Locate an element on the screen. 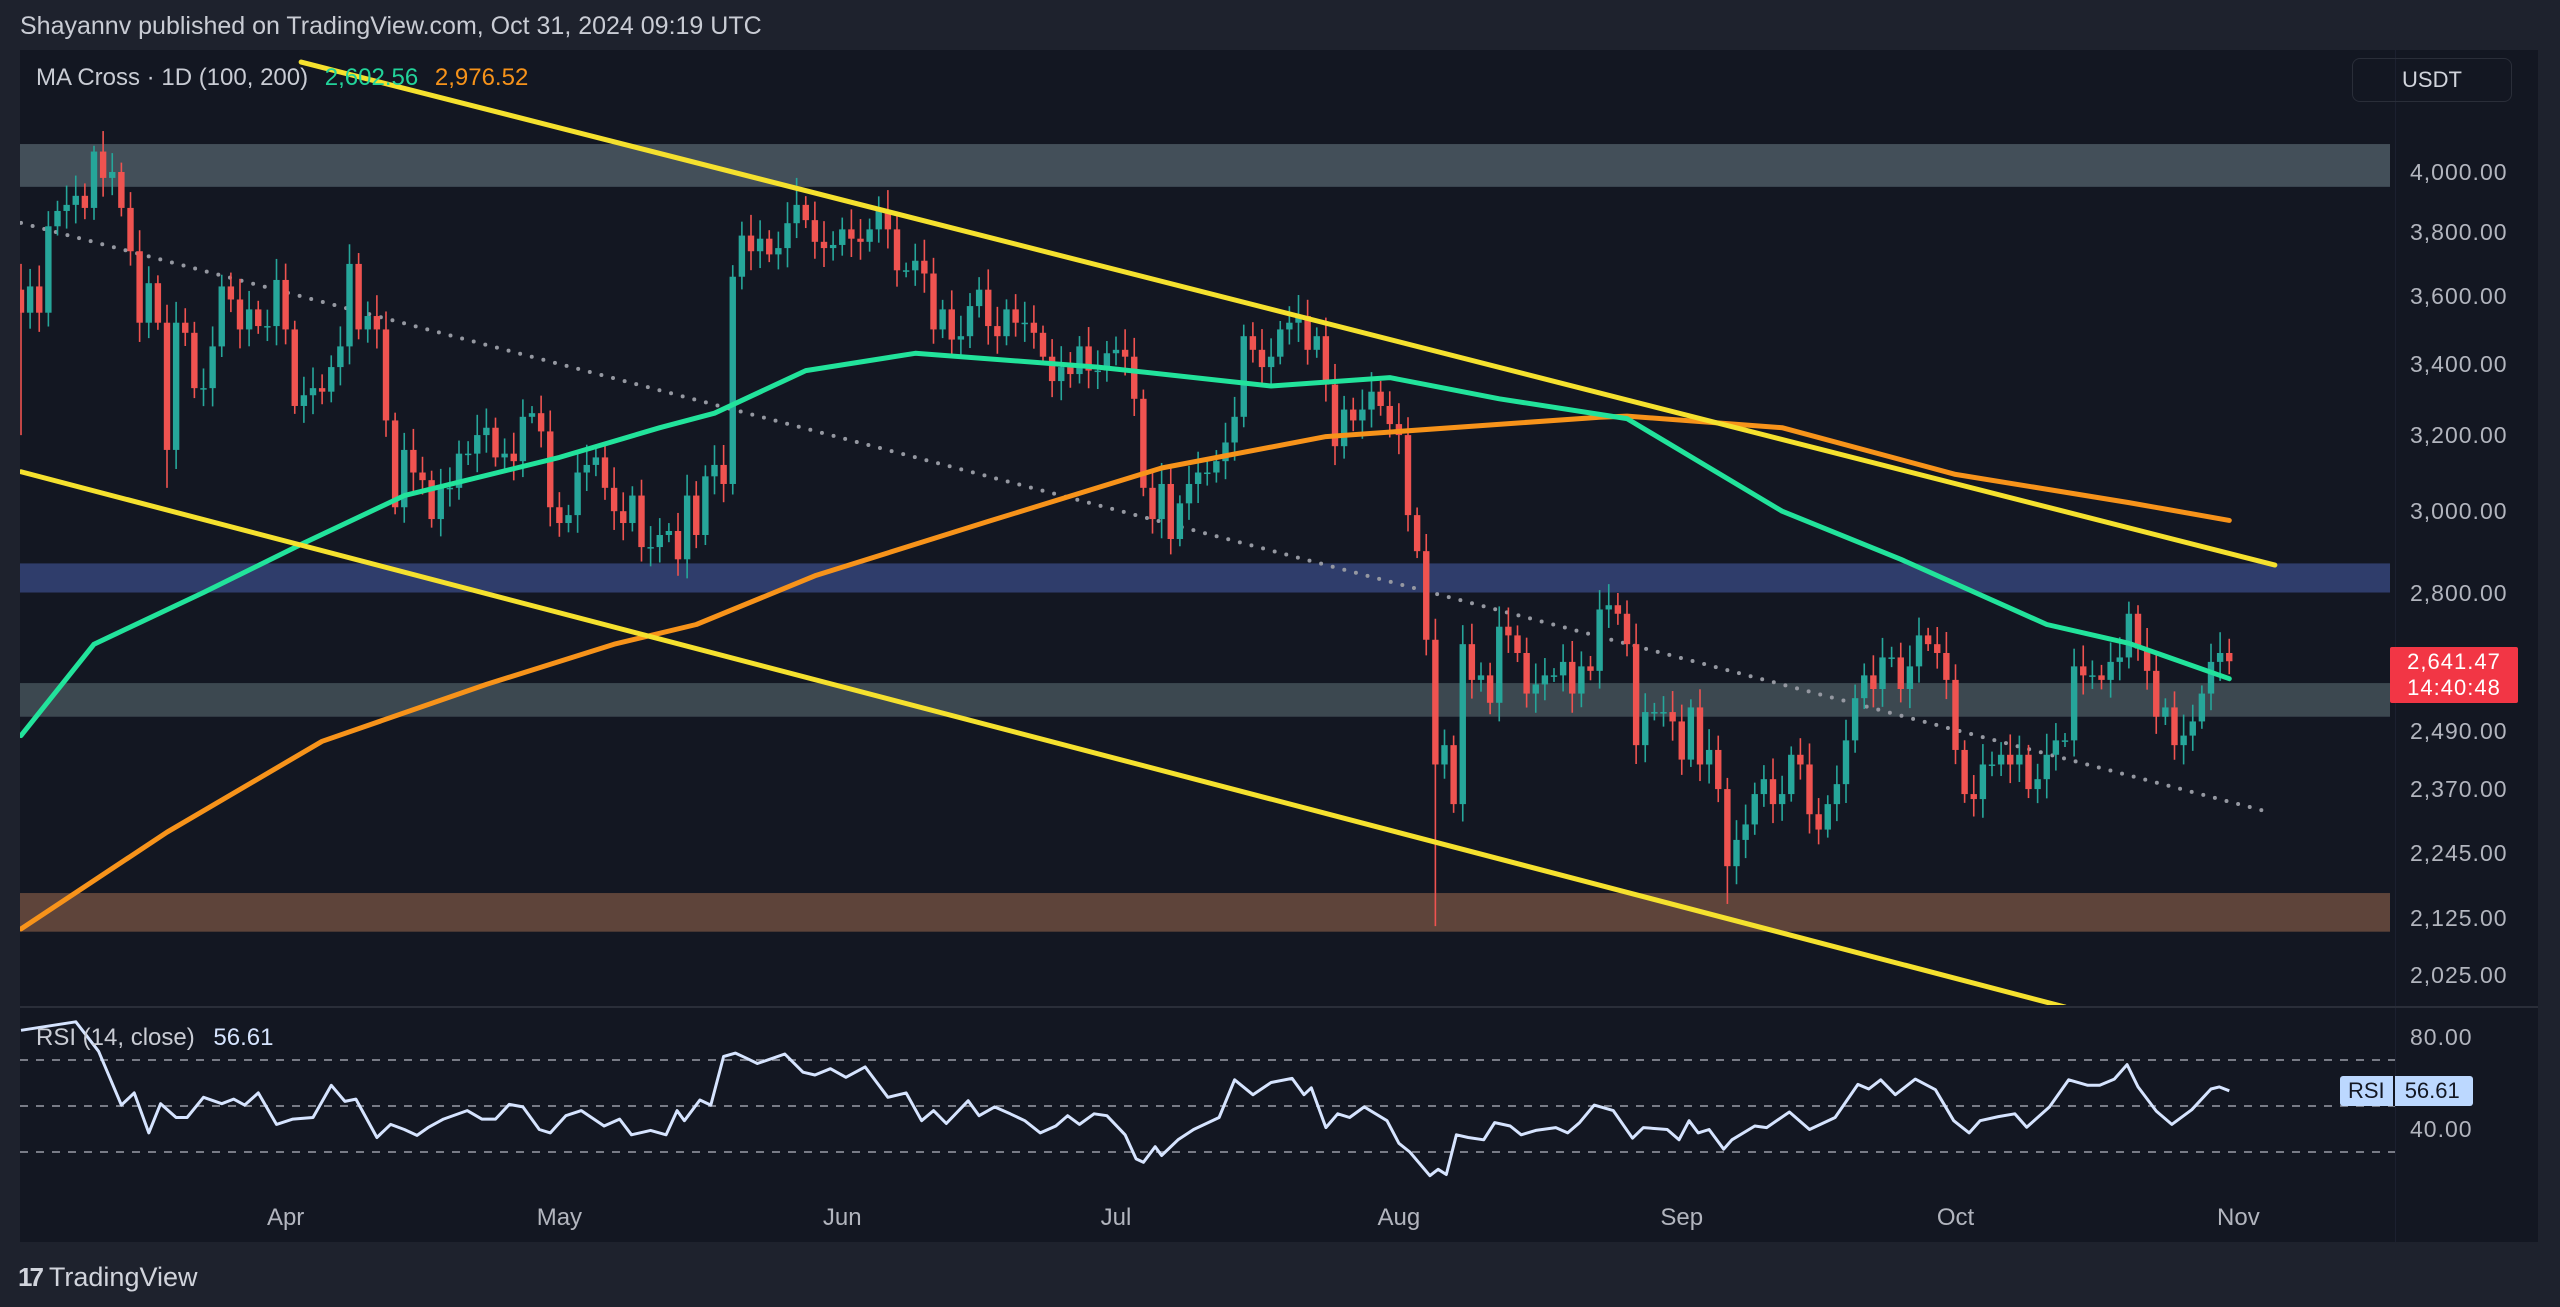 Image resolution: width=2560 pixels, height=1307 pixels. rsi-line is located at coordinates (1125, 1099).